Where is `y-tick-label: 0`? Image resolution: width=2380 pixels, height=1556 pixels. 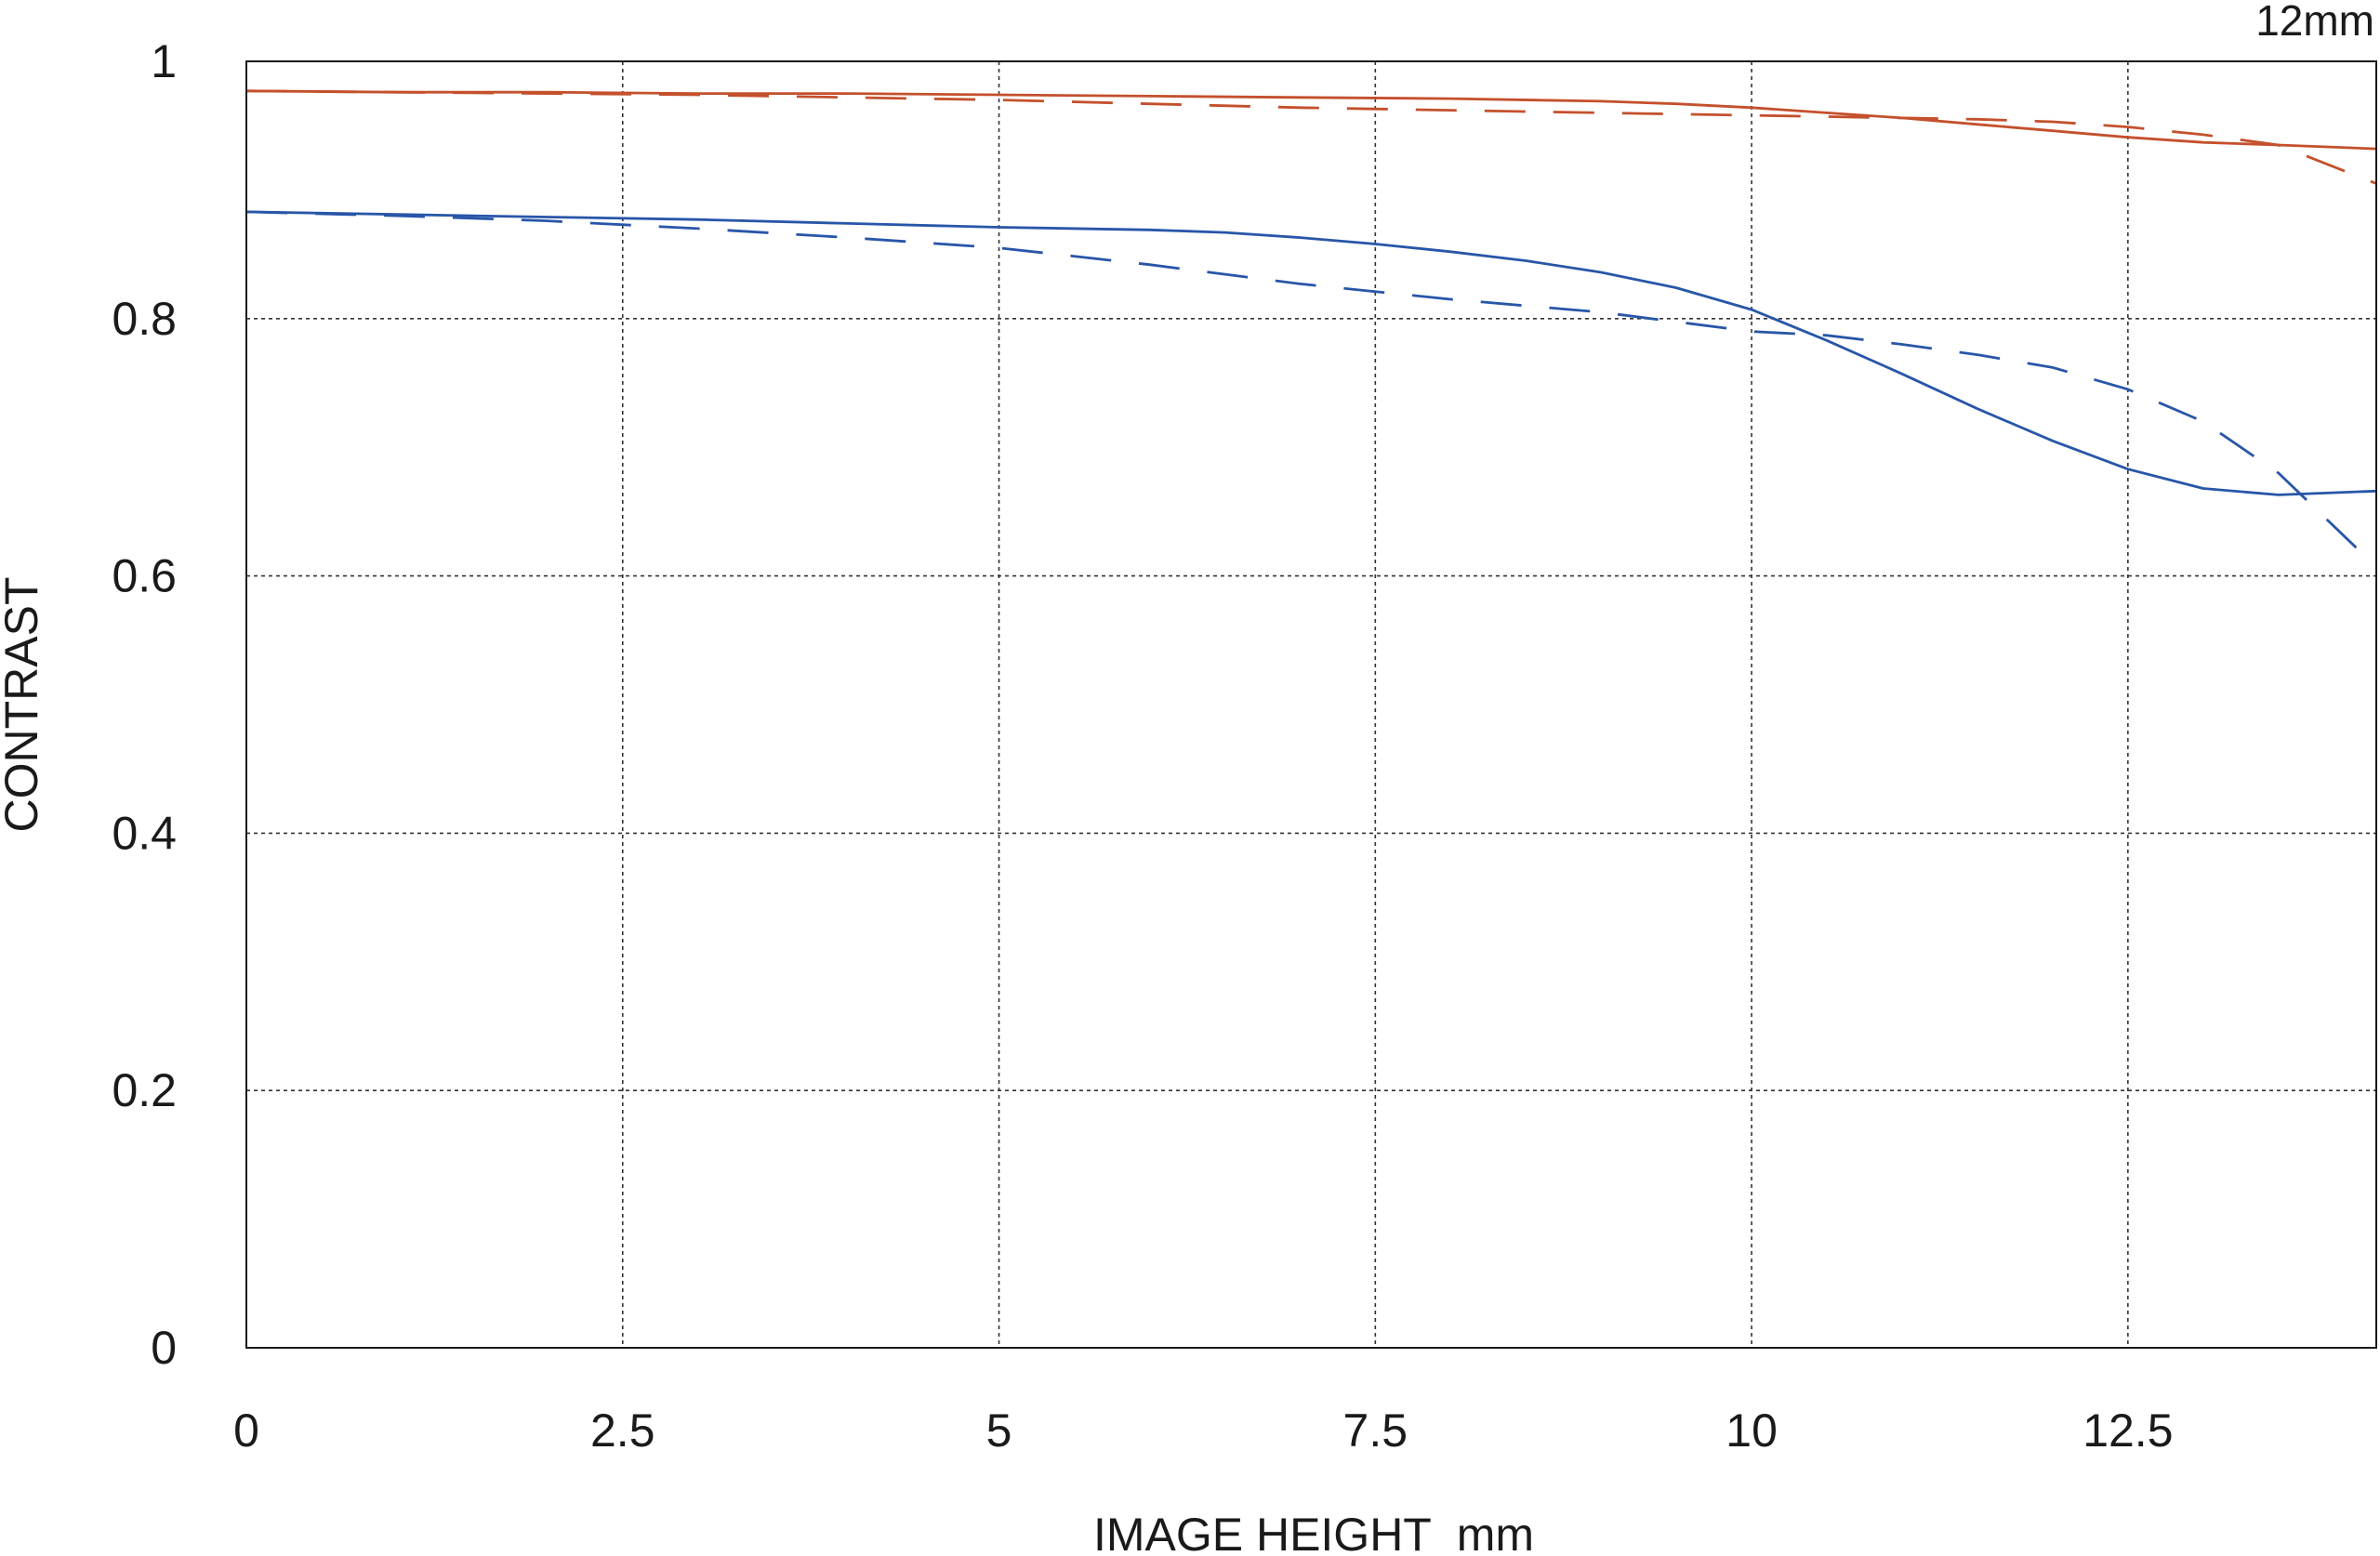
y-tick-label: 0 is located at coordinates (164, 1348).